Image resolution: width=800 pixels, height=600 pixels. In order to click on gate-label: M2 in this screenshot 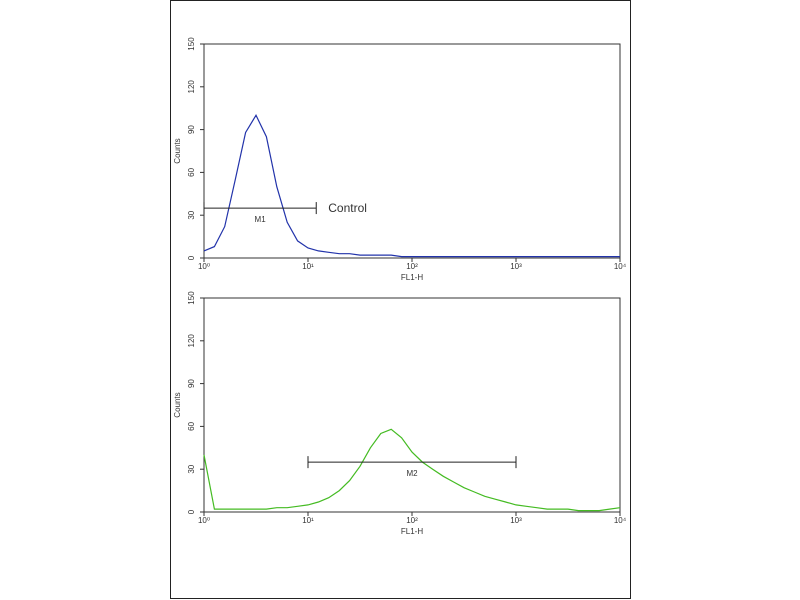, I will do `click(412, 473)`.